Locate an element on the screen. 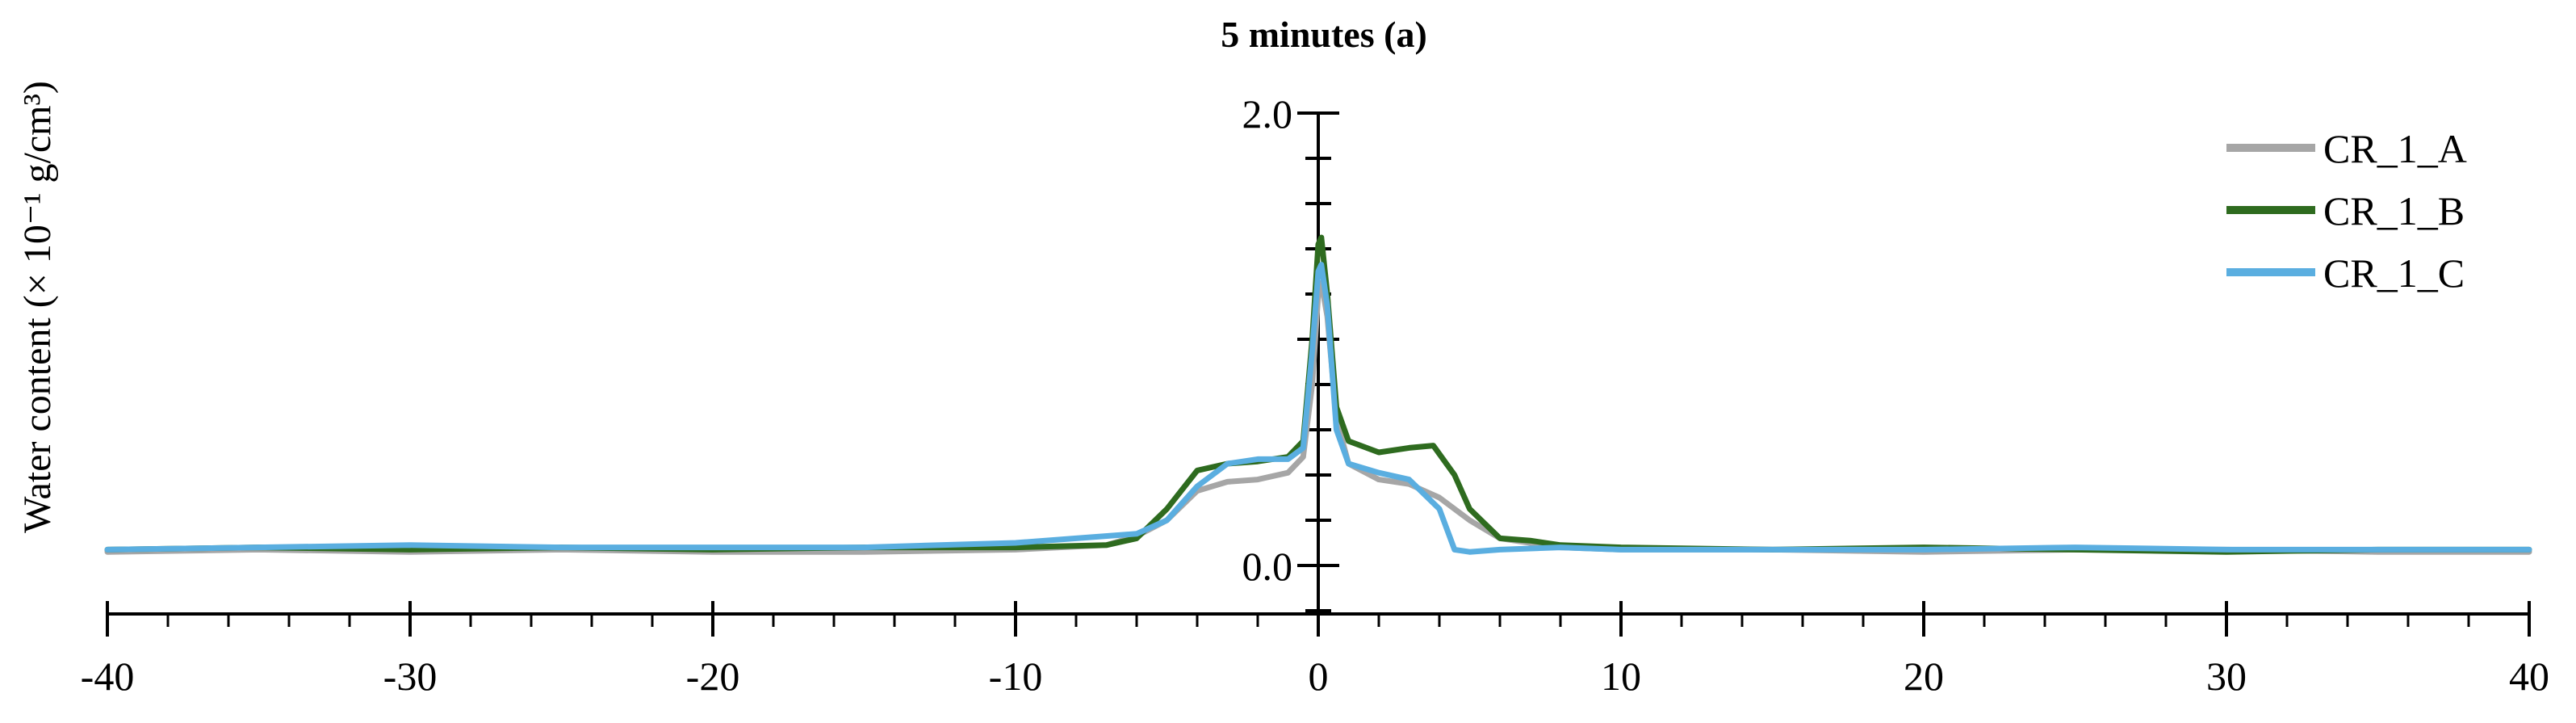 The width and height of the screenshot is (2576, 723). x-tick-label: -40 is located at coordinates (108, 676).